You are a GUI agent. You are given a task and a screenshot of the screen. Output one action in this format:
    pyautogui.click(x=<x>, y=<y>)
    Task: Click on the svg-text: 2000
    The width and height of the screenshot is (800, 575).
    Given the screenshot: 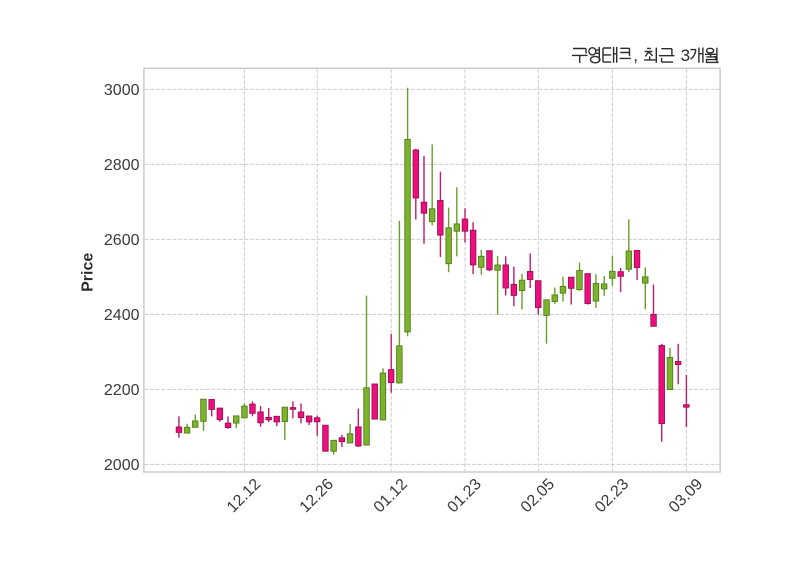 What is the action you would take?
    pyautogui.click(x=122, y=465)
    